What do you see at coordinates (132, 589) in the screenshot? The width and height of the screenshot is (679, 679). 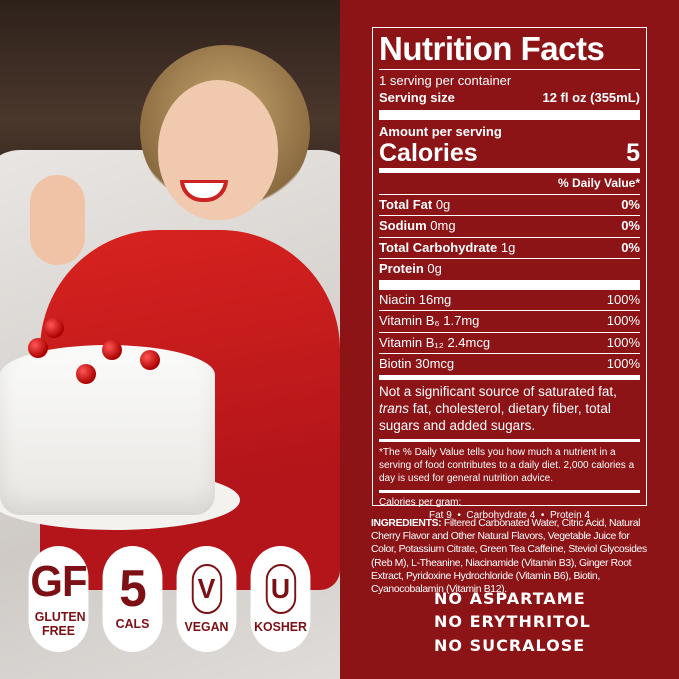 I see `badge-mark: 5` at bounding box center [132, 589].